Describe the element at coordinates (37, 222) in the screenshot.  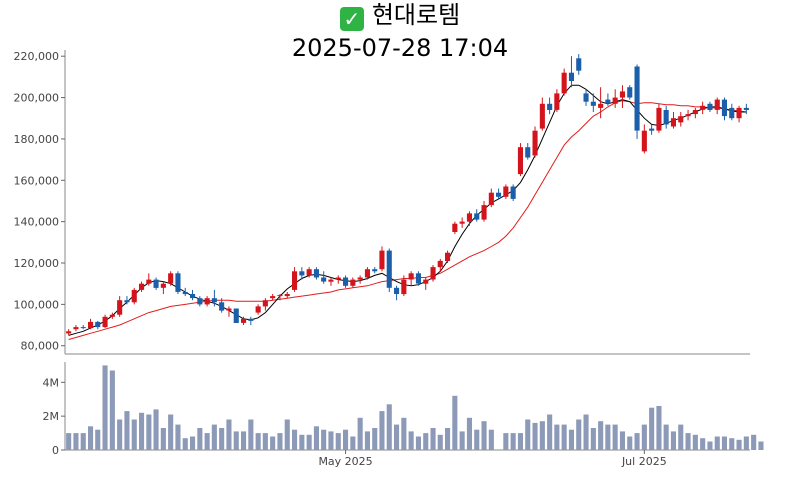
I see `price-y-tick-label: 140,000` at that location.